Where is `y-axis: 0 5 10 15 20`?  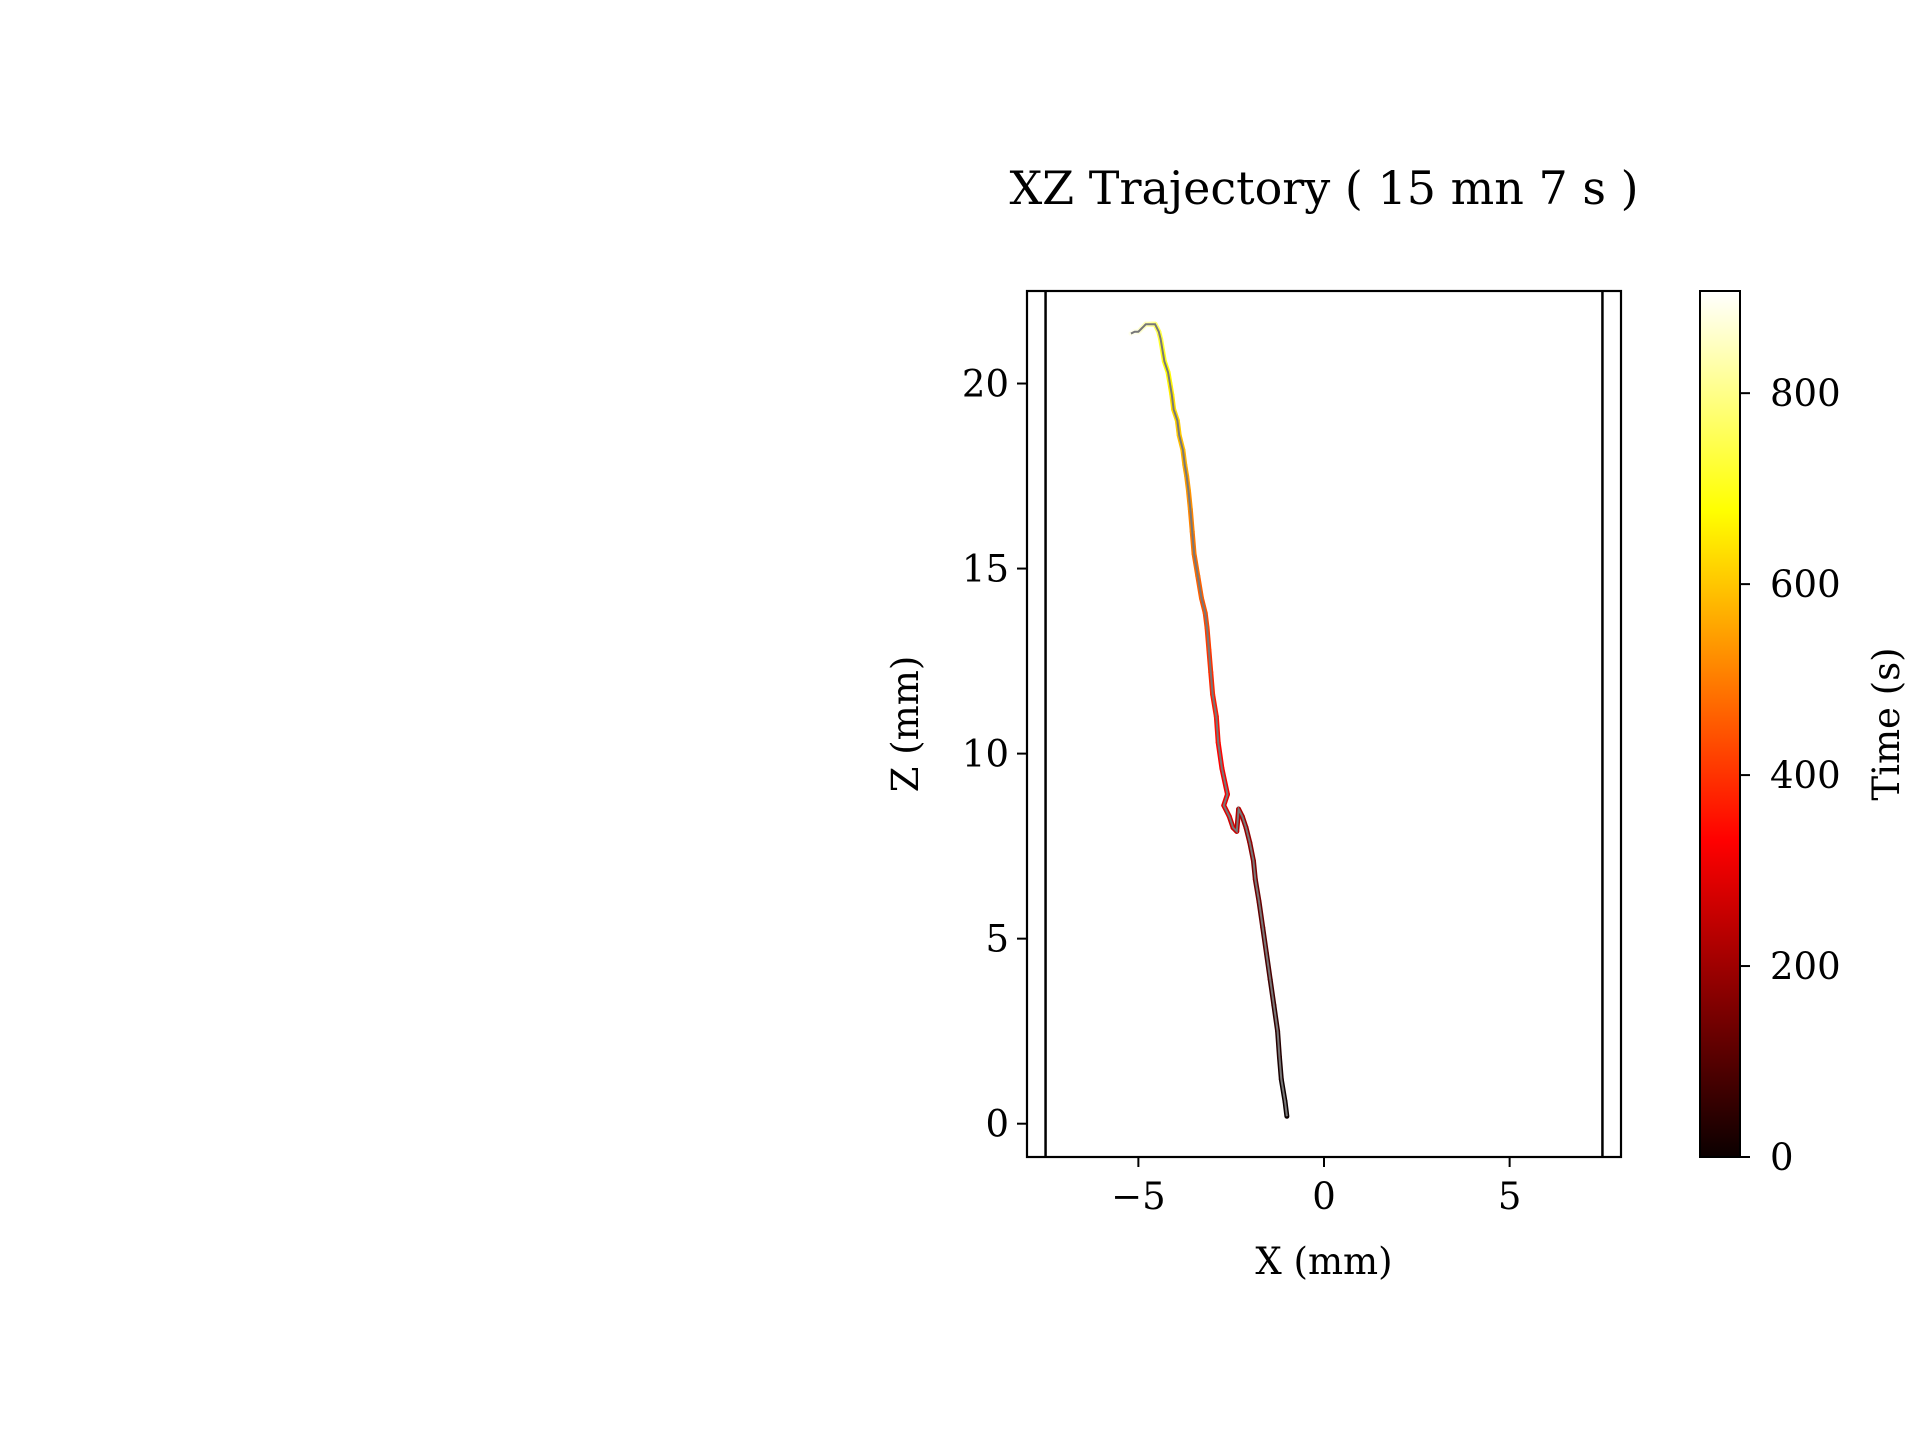
y-axis: 0 5 10 15 20 is located at coordinates (994, 754).